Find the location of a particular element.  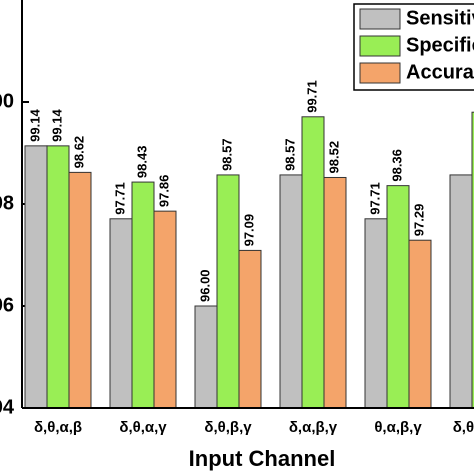

value-label: 98.36 is located at coordinates (396, 165).